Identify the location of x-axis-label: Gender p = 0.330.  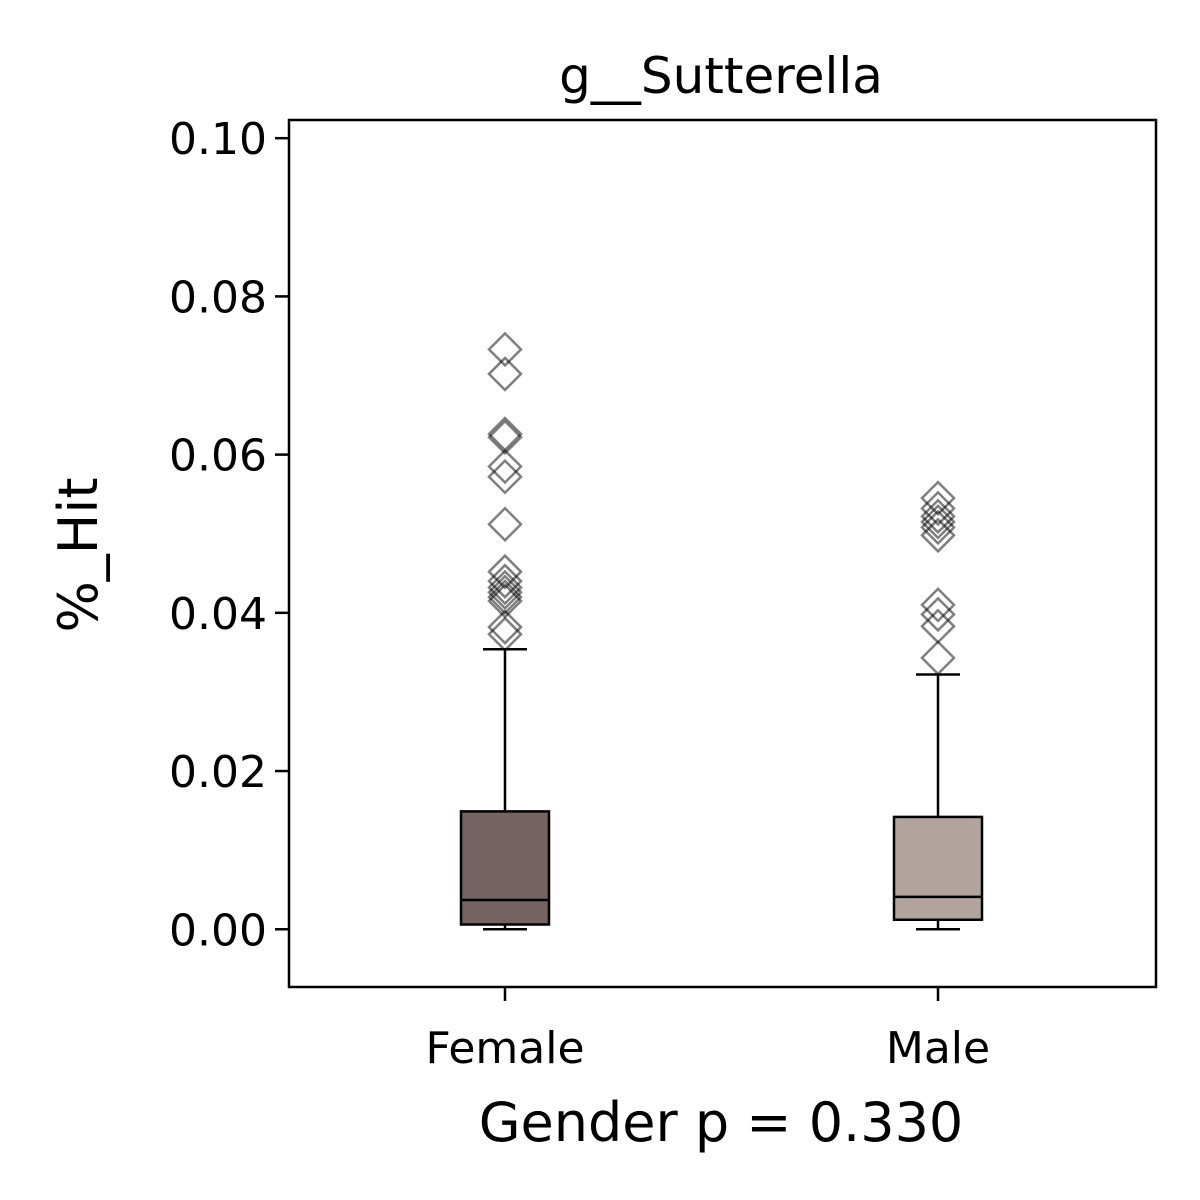
(721, 1122).